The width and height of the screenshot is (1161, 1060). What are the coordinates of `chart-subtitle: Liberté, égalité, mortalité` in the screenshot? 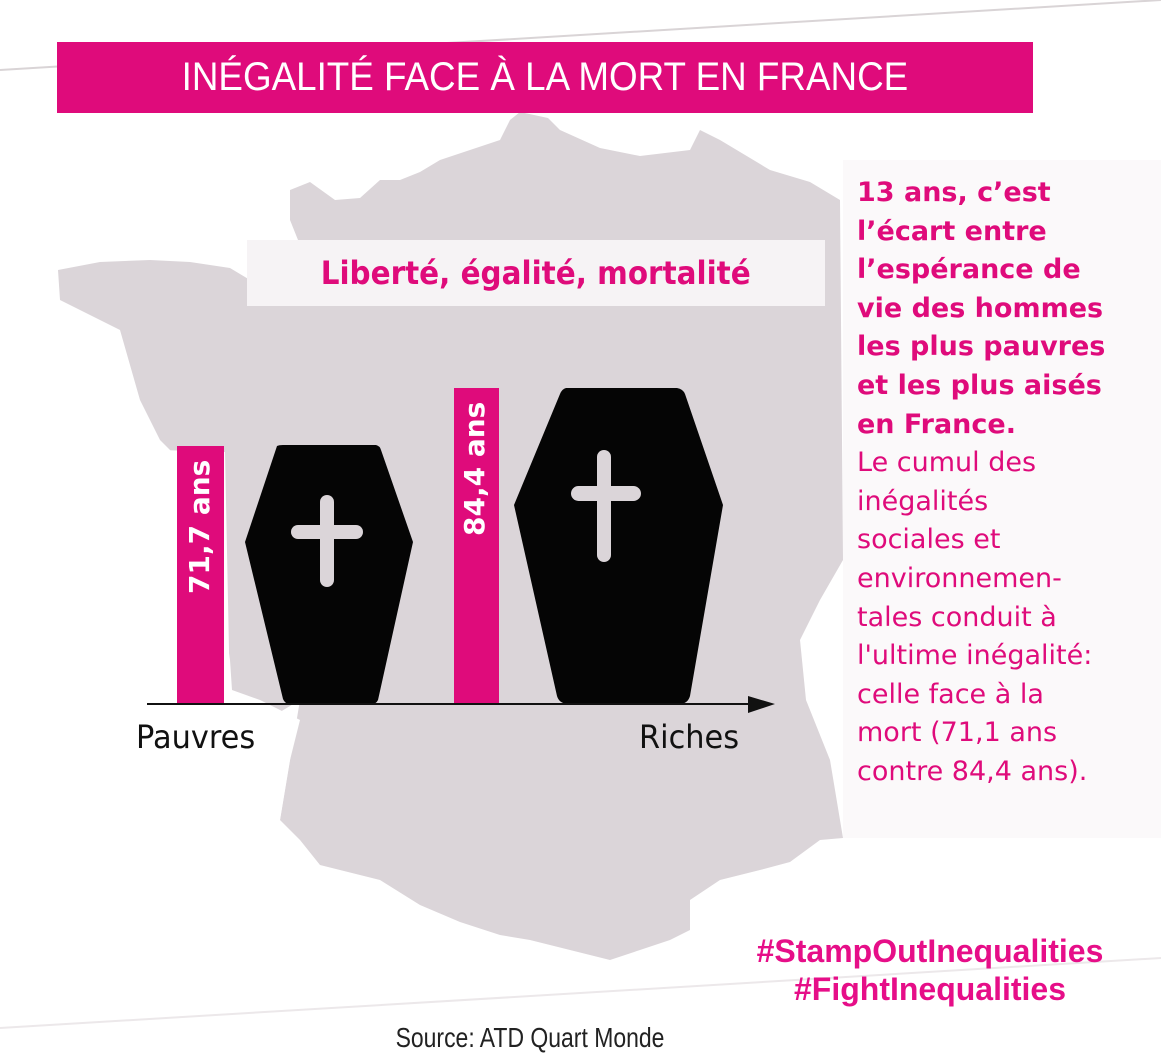 It's located at (536, 273).